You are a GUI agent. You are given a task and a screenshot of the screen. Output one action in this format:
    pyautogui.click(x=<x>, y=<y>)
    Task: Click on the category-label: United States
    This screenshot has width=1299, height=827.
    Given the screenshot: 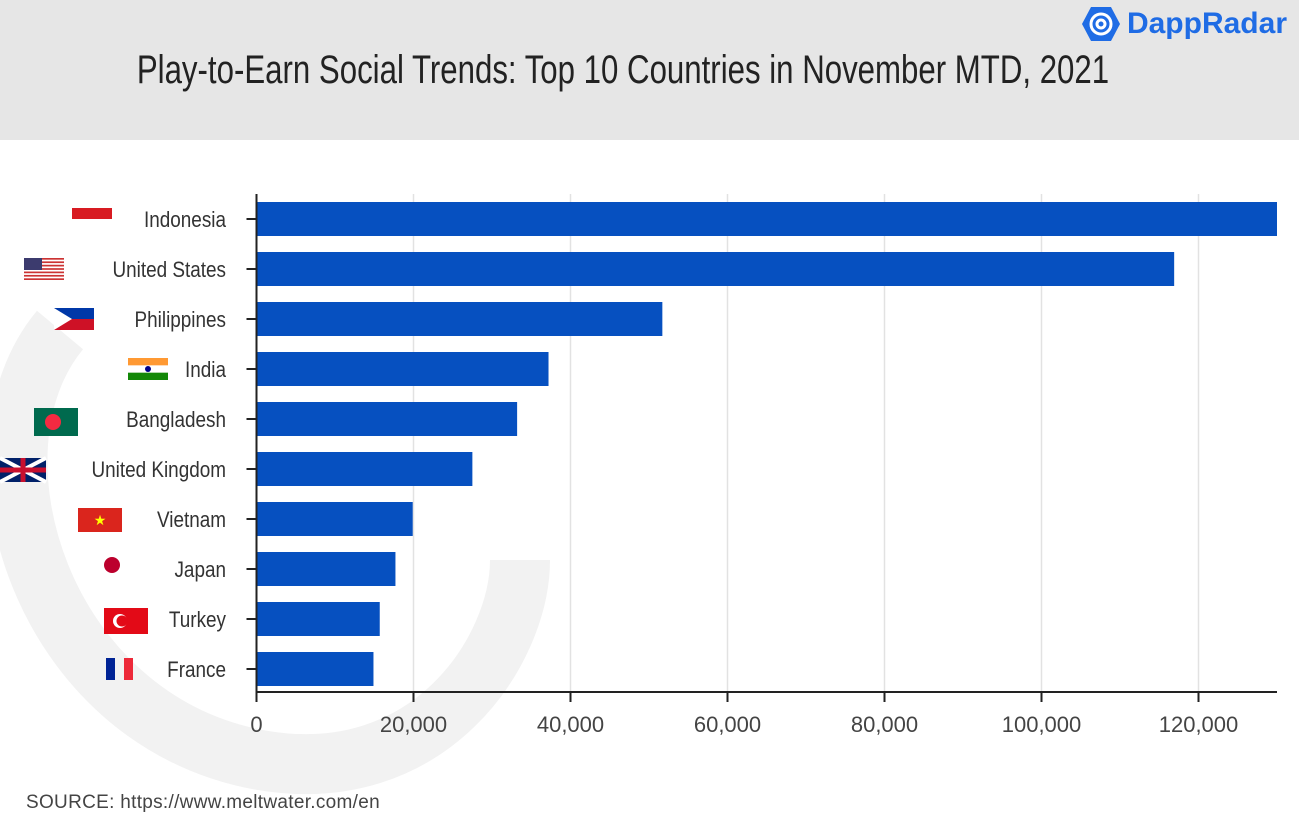 What is the action you would take?
    pyautogui.click(x=169, y=270)
    